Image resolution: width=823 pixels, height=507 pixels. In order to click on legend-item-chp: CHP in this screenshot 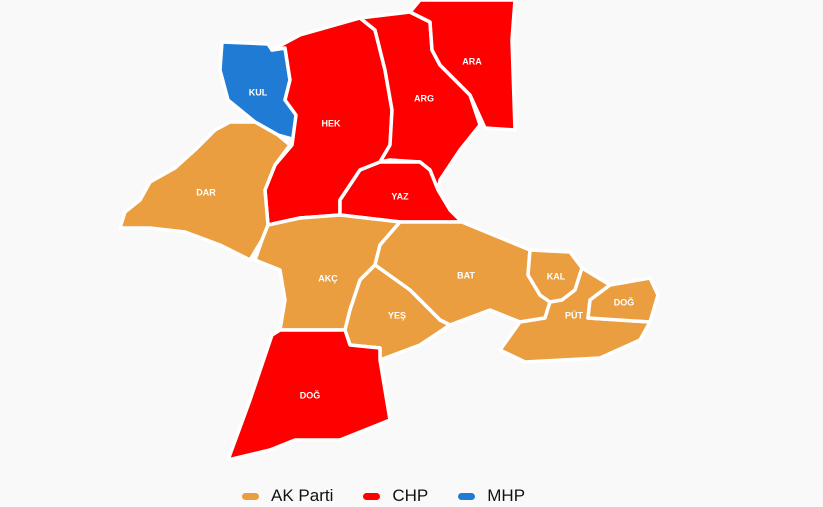, I will do `click(395, 496)`.